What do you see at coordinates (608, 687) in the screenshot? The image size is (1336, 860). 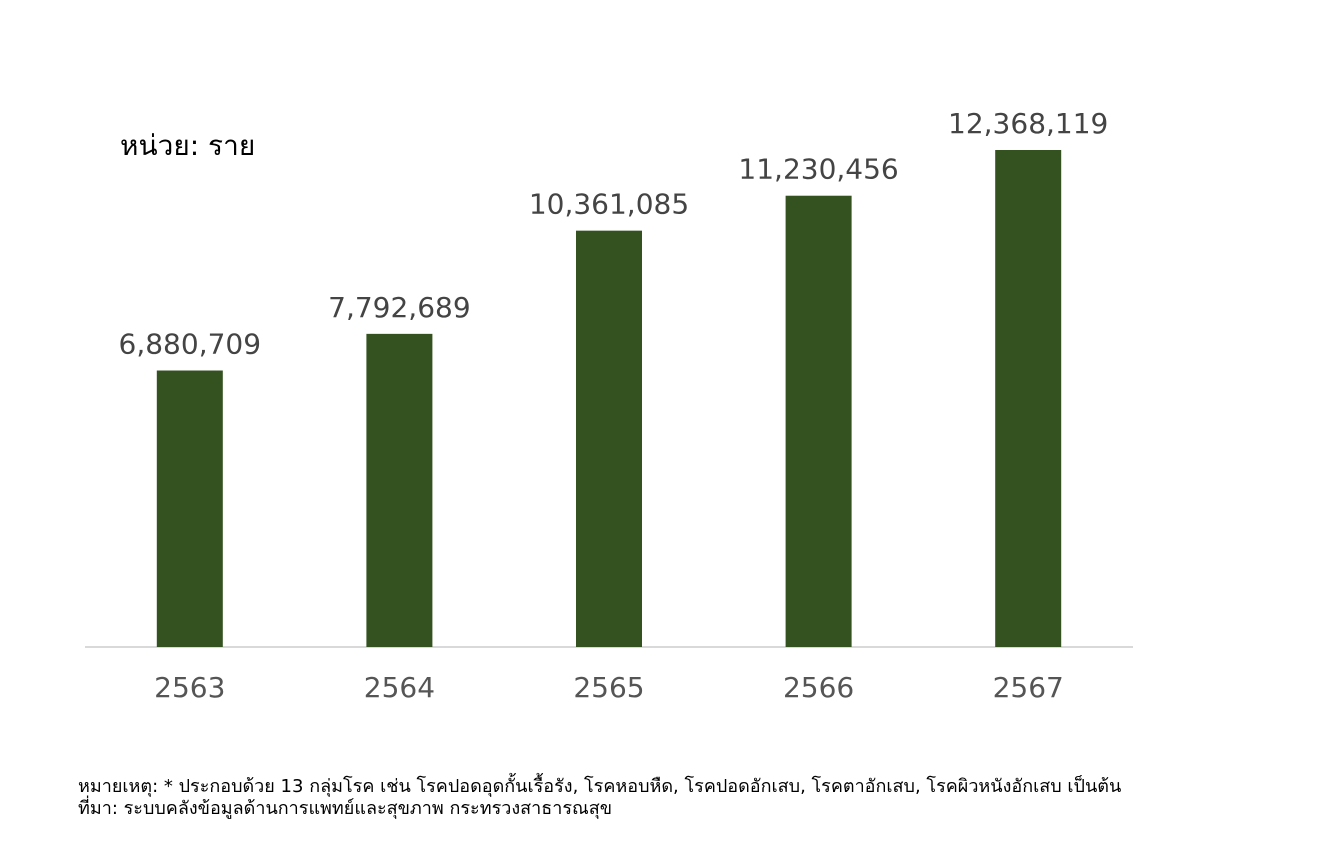 I see `x-tick-label-2565: 2565` at bounding box center [608, 687].